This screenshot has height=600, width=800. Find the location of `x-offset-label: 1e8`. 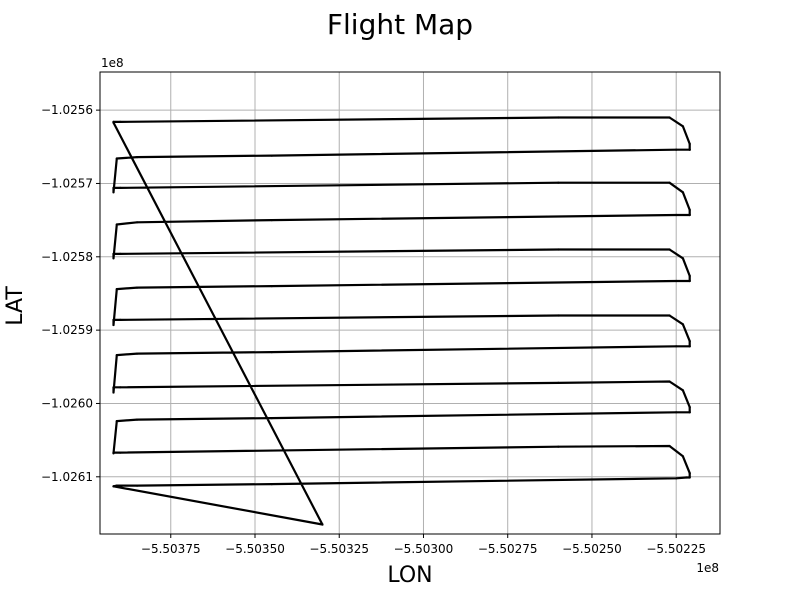

x-offset-label: 1e8 is located at coordinates (707, 568).